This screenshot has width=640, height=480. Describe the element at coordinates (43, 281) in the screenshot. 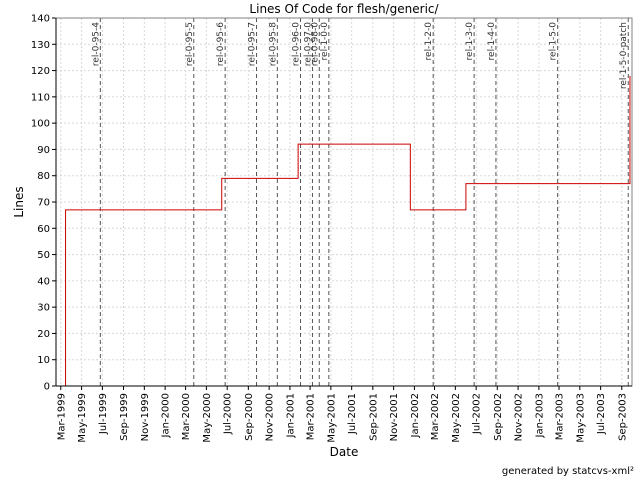

I see `y-tick-label: 40` at that location.